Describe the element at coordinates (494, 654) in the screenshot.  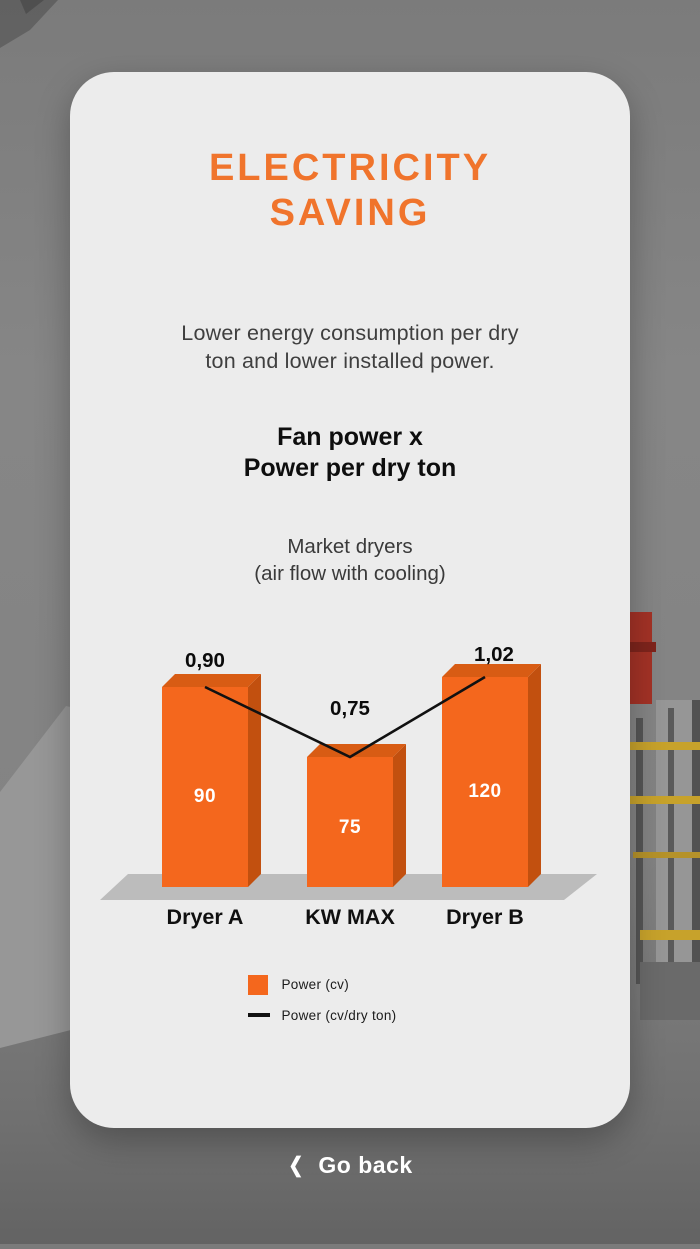
I see `line-value-2: 1,02` at that location.